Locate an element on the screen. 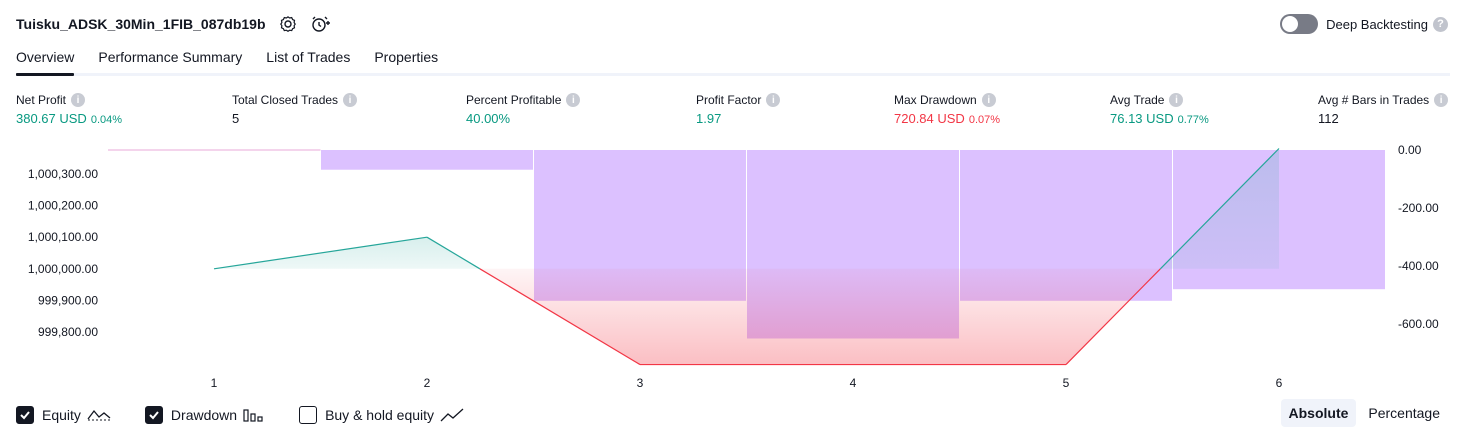 The width and height of the screenshot is (1466, 438). help-icon: ? is located at coordinates (1440, 24).